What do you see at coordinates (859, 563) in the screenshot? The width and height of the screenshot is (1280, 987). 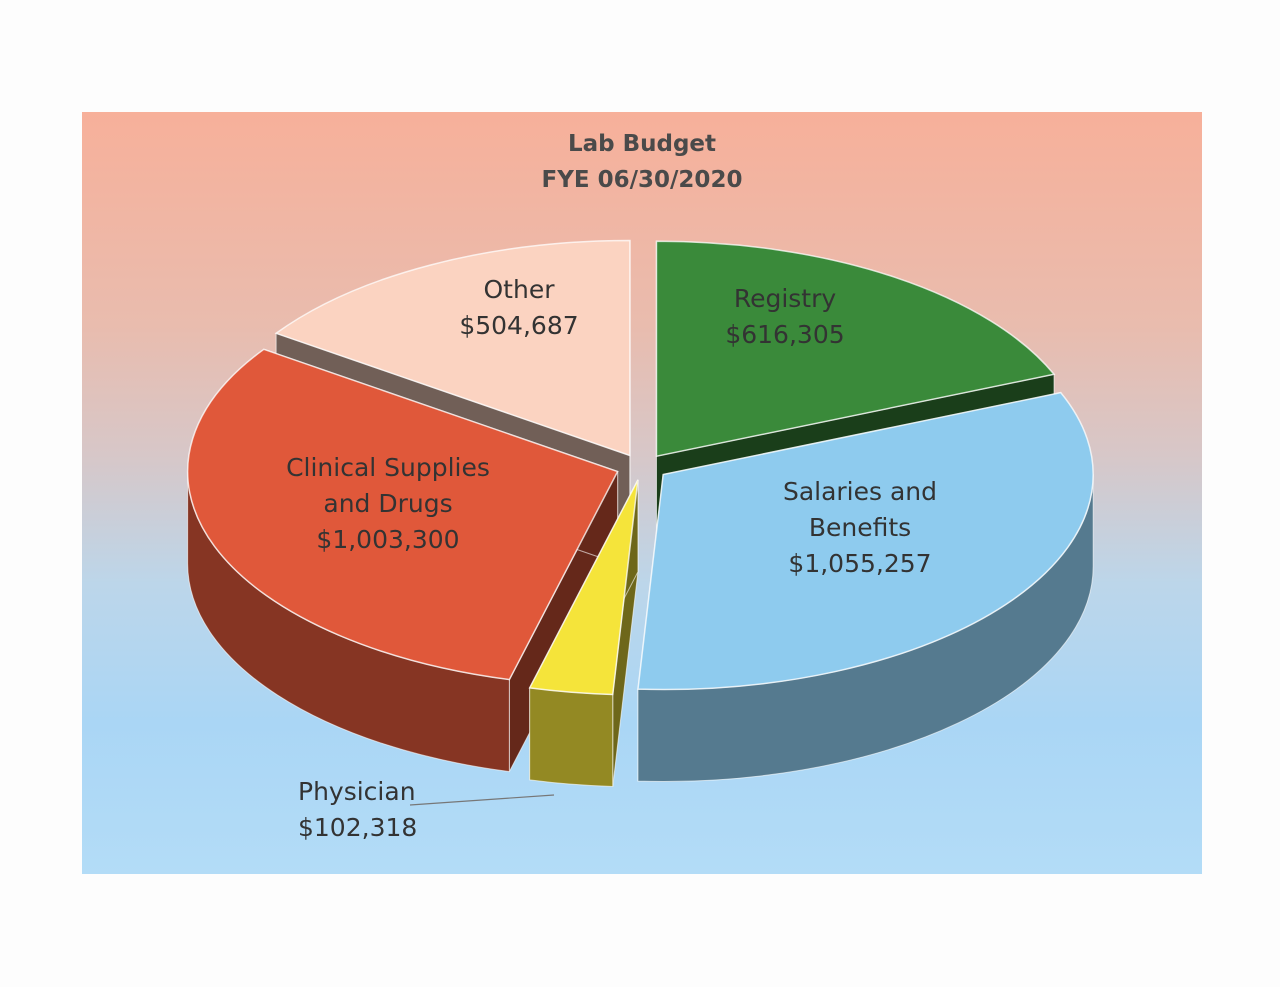 I see `slice-value-label: $1,055,257` at bounding box center [859, 563].